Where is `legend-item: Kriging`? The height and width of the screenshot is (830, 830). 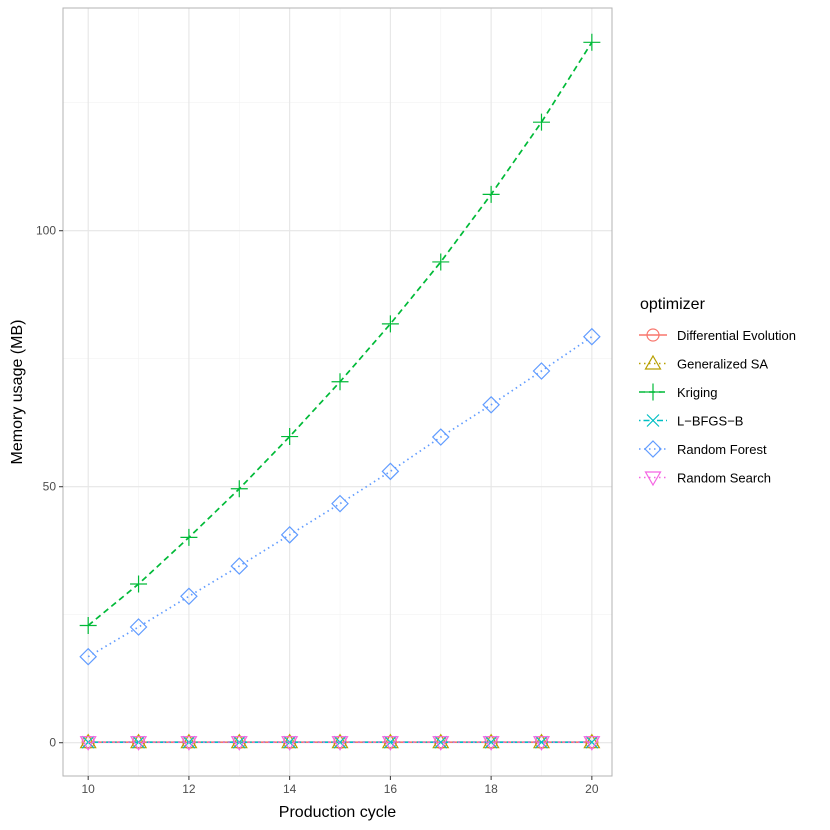
legend-item: Kriging is located at coordinates (678, 392).